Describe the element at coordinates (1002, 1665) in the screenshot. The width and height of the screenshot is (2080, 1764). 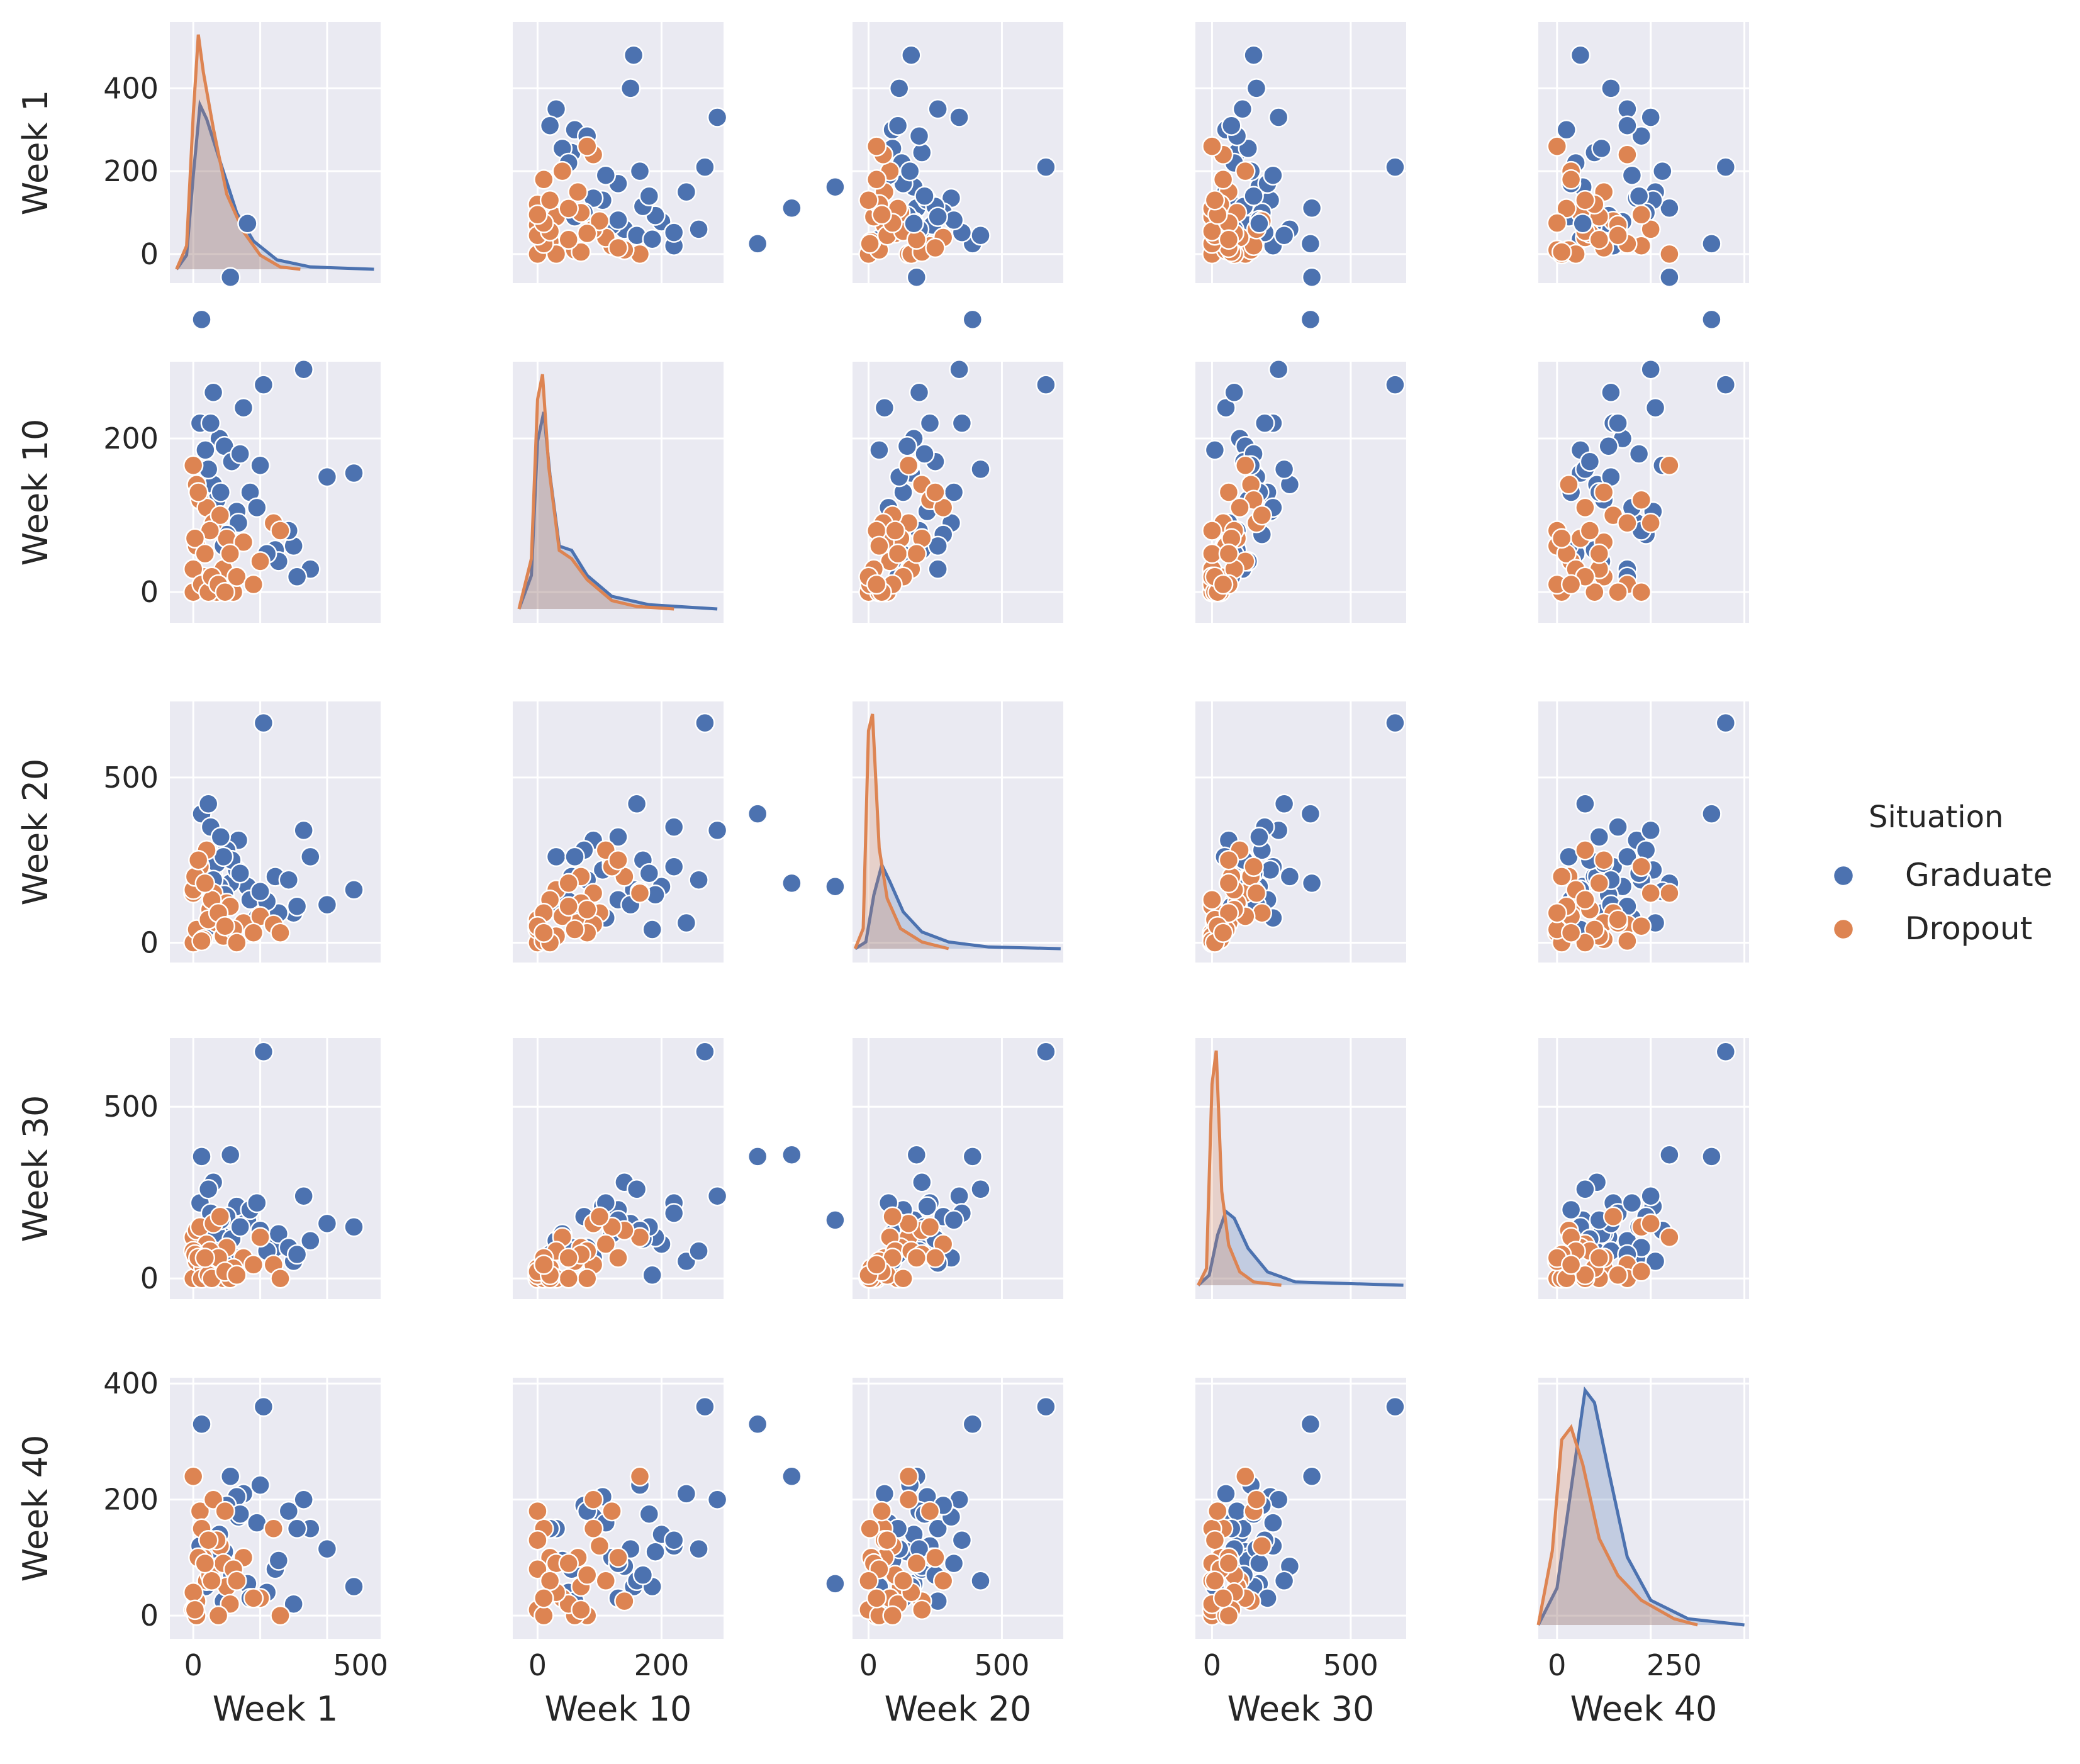
I see `x-tick-label: 500` at that location.